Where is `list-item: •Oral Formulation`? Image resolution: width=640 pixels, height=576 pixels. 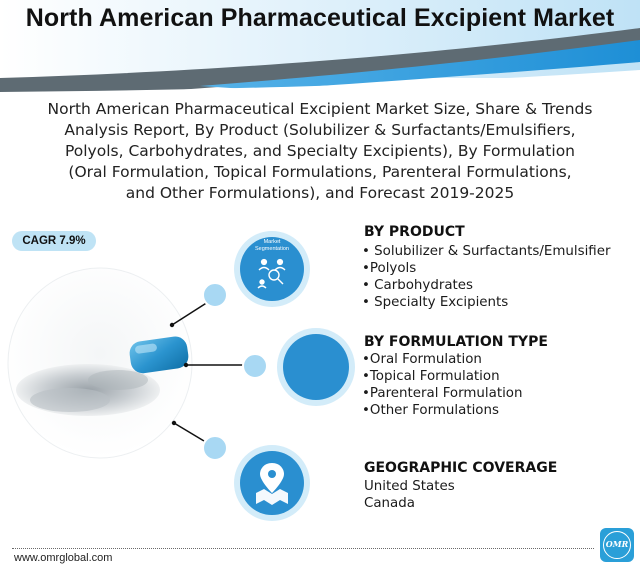 list-item: •Oral Formulation is located at coordinates (422, 359).